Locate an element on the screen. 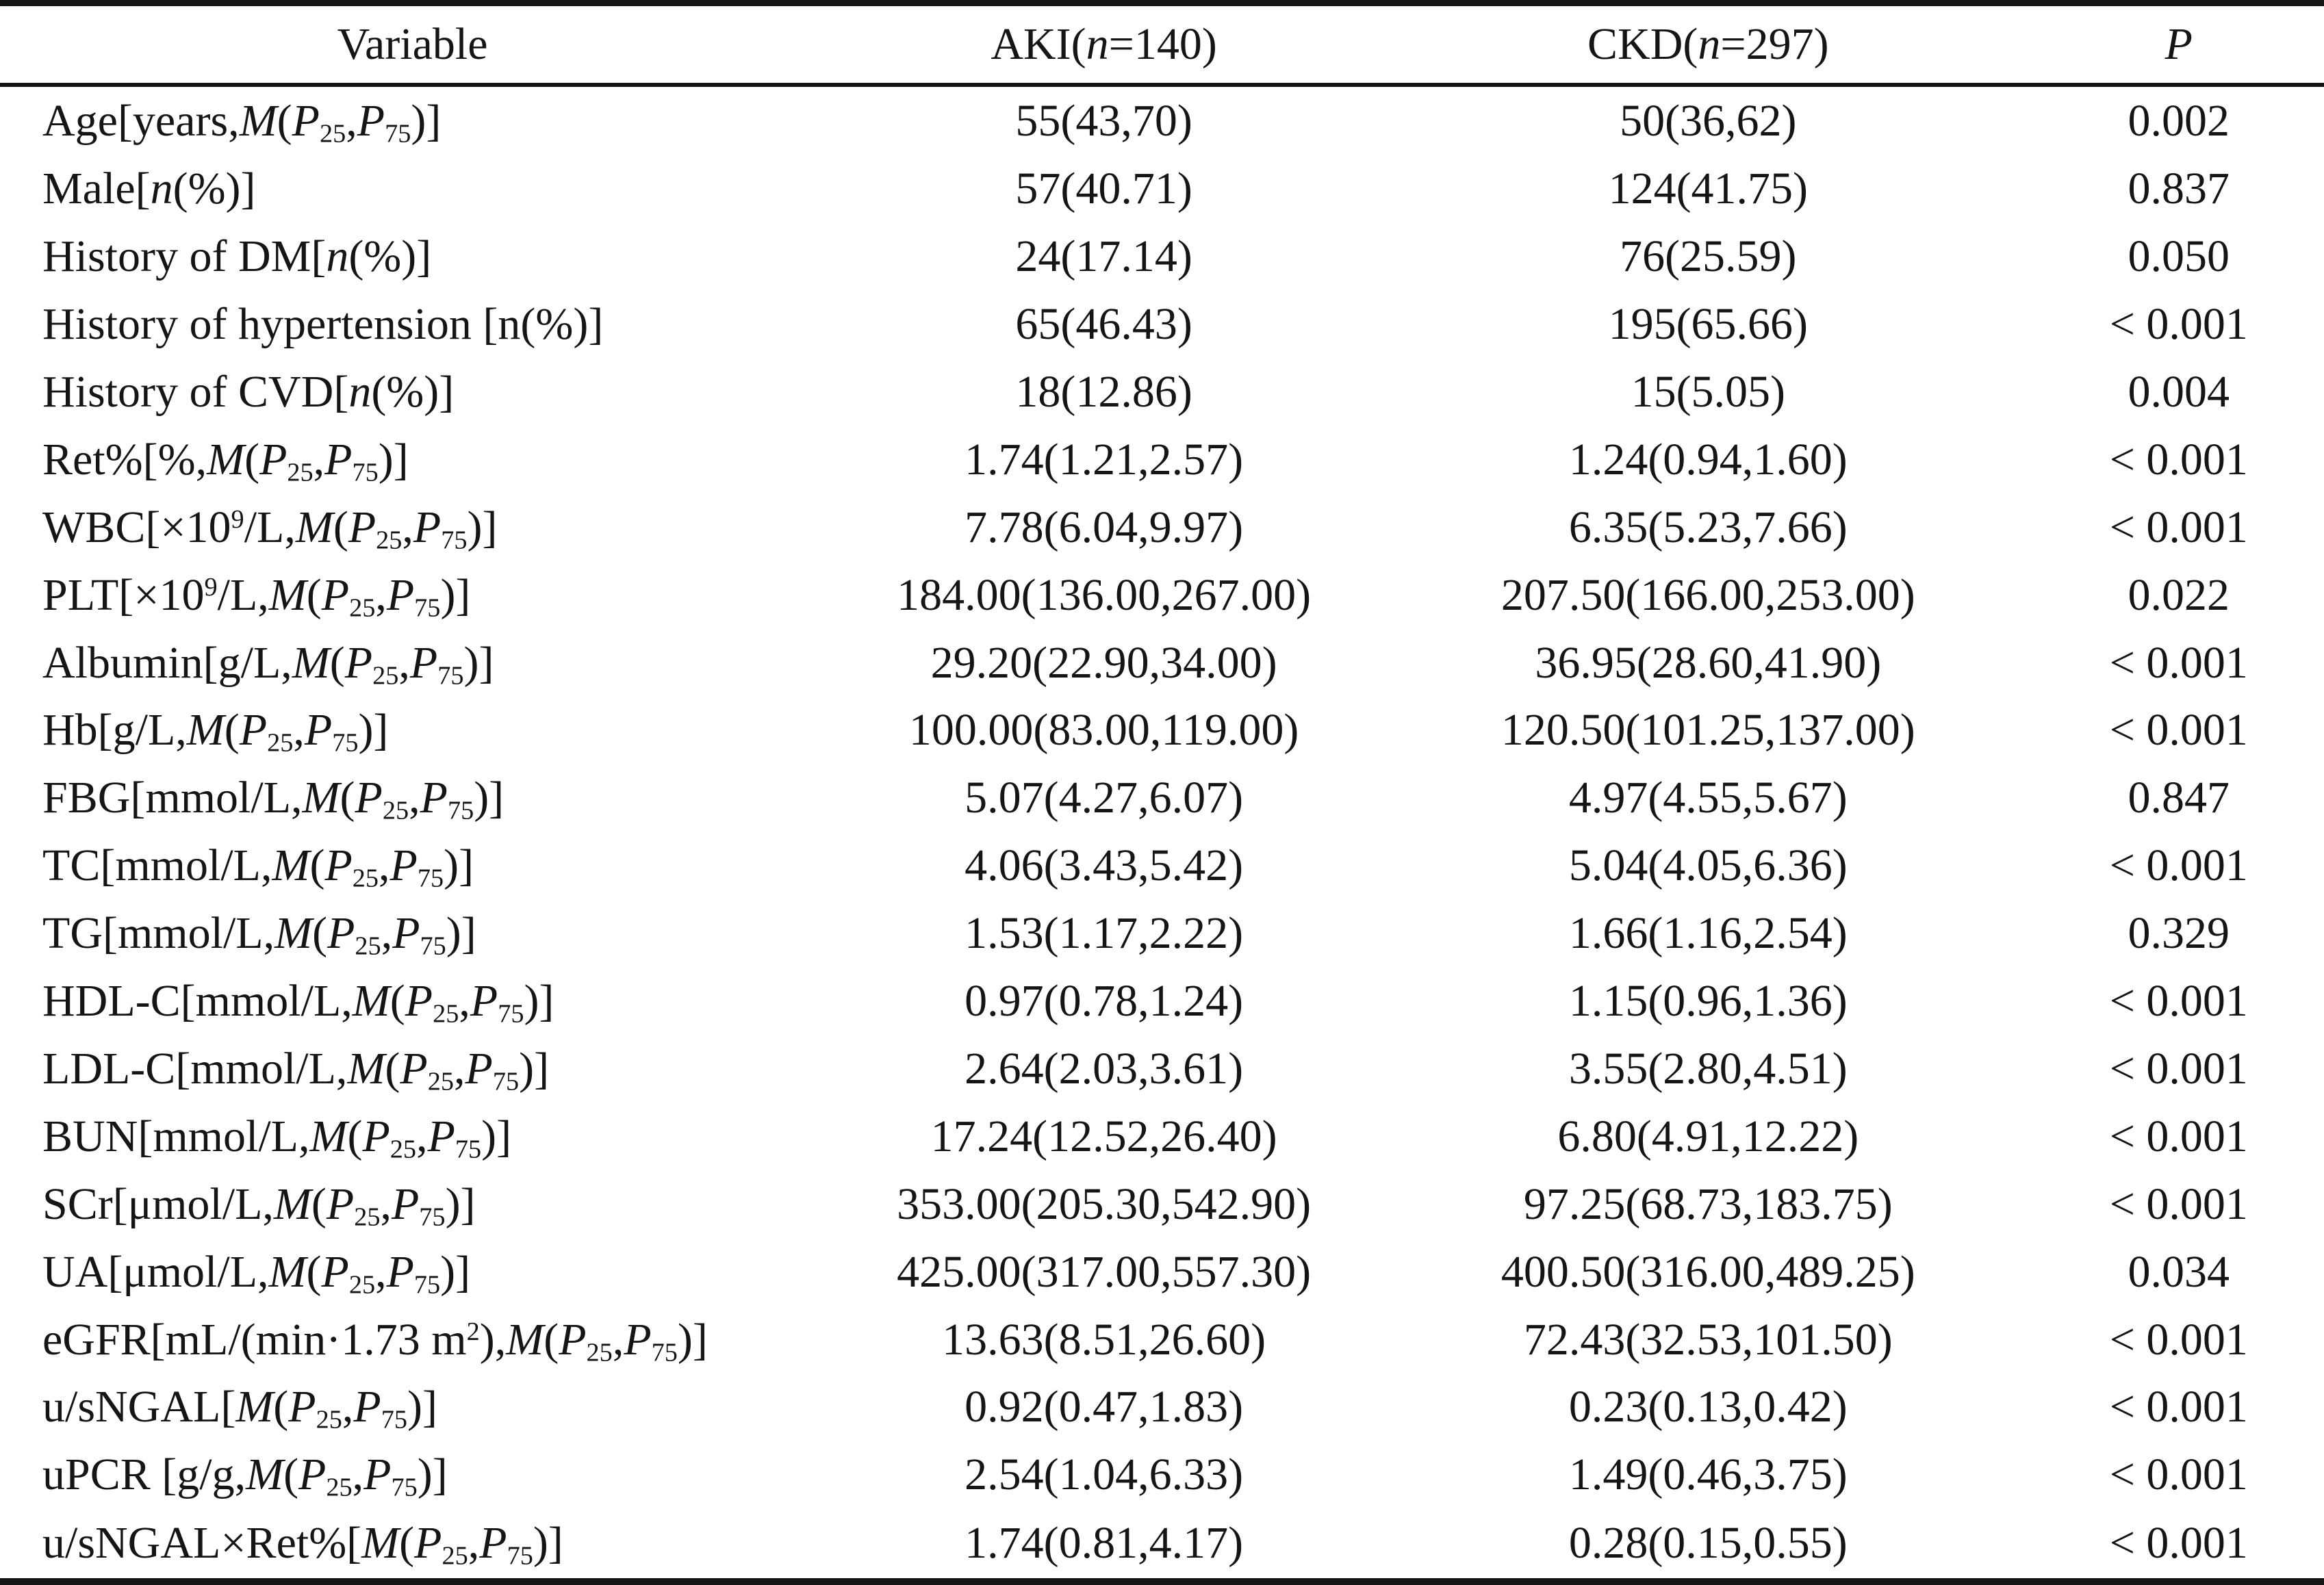  cell-aki-value: 57(40.71) is located at coordinates (1103, 189).